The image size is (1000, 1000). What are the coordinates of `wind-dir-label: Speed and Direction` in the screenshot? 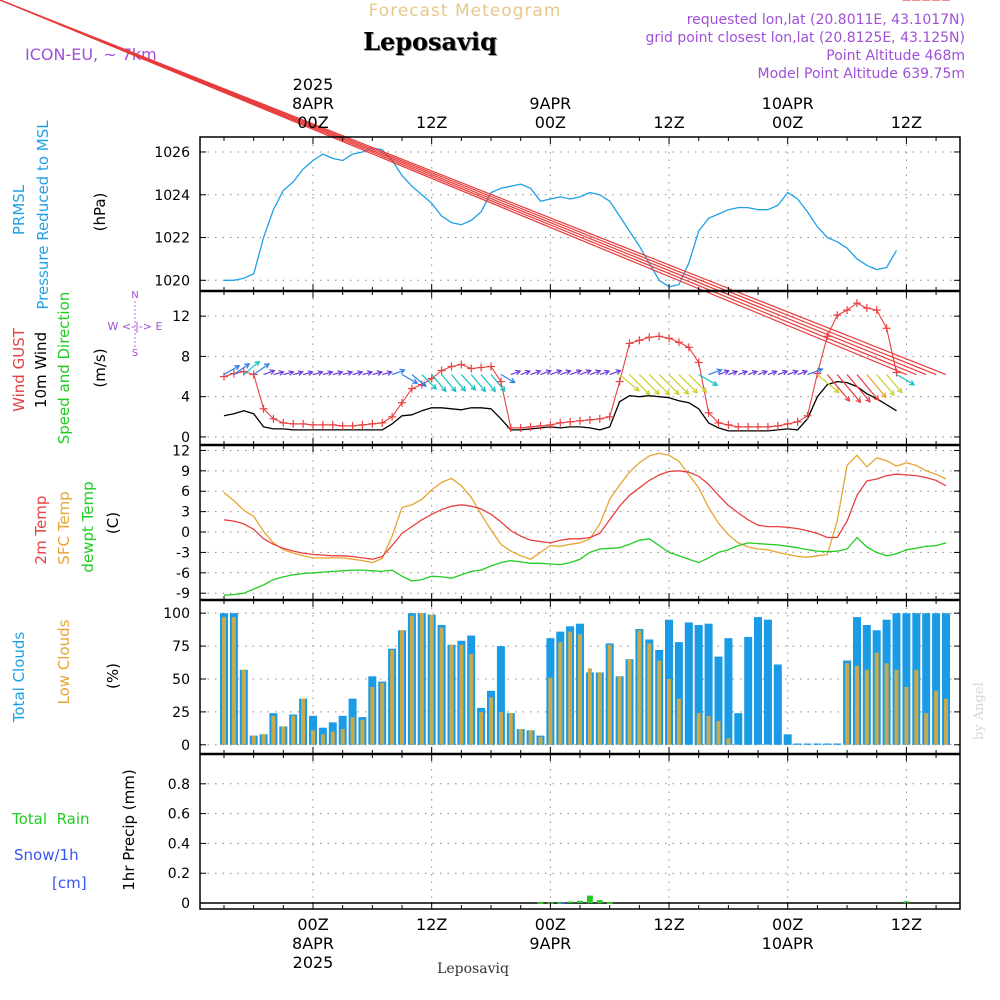 It's located at (64, 368).